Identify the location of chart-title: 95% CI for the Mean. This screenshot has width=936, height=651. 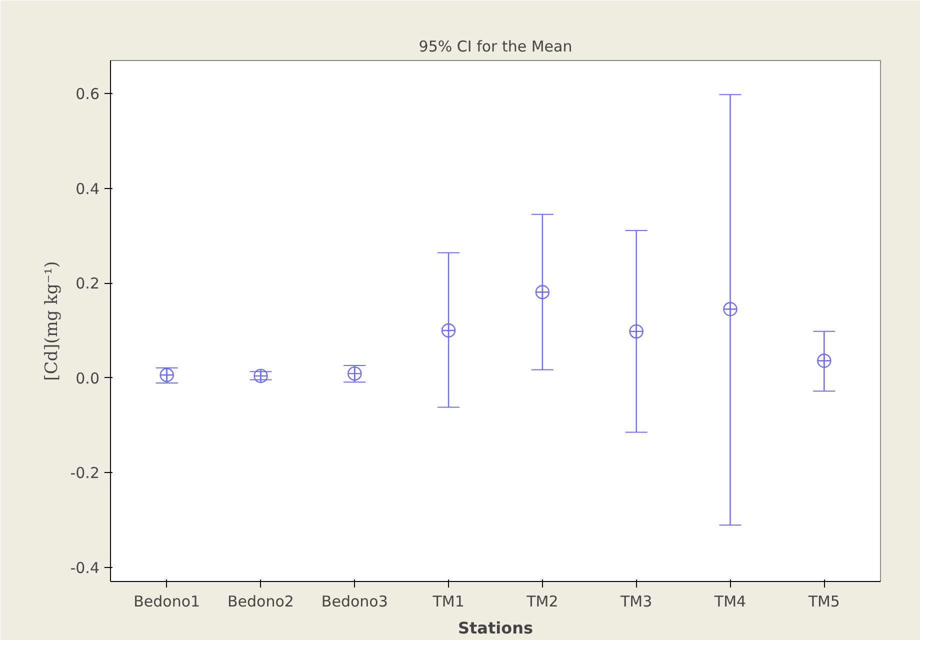
(495, 47).